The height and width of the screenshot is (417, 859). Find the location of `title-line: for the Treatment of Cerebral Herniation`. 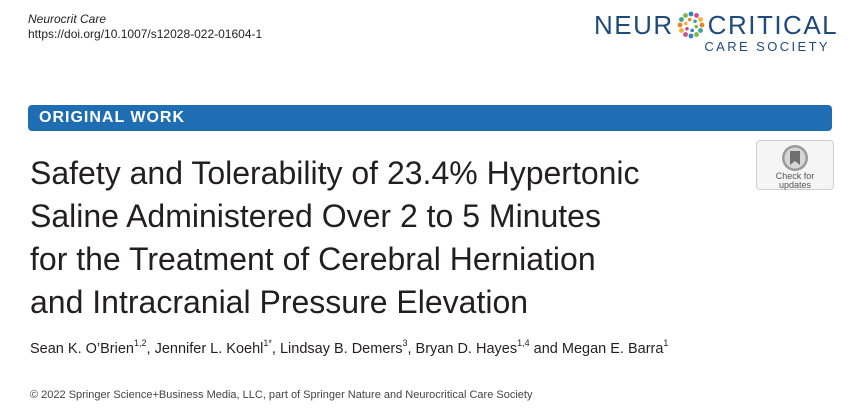

title-line: for the Treatment of Cerebral Herniation is located at coordinates (313, 259).